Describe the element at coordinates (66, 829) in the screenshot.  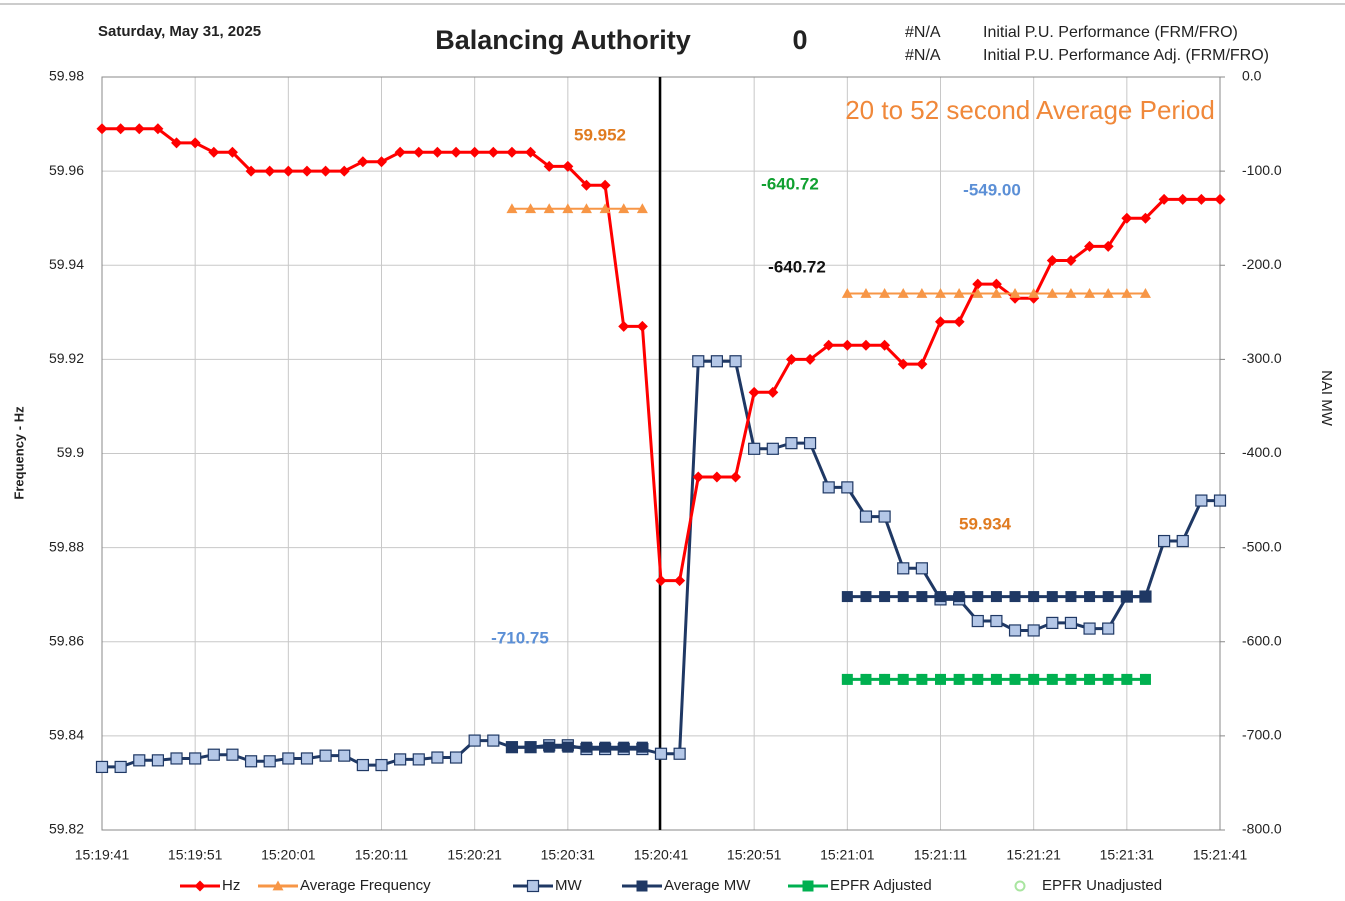
I see `y-tick-label: 59.82` at that location.